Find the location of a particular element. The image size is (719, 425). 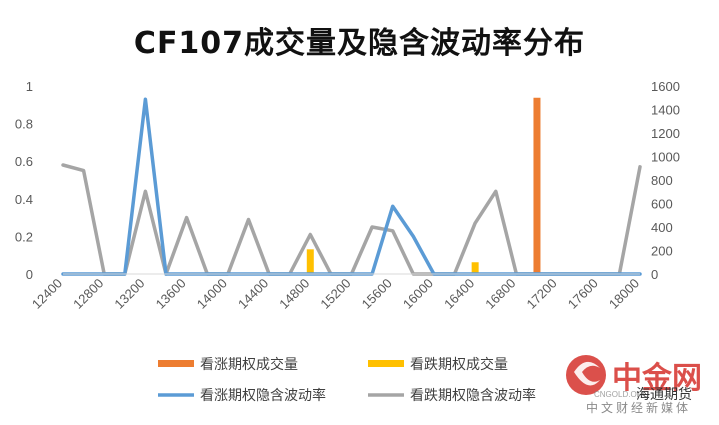

x-tick-label: 13600 is located at coordinates (171, 294).